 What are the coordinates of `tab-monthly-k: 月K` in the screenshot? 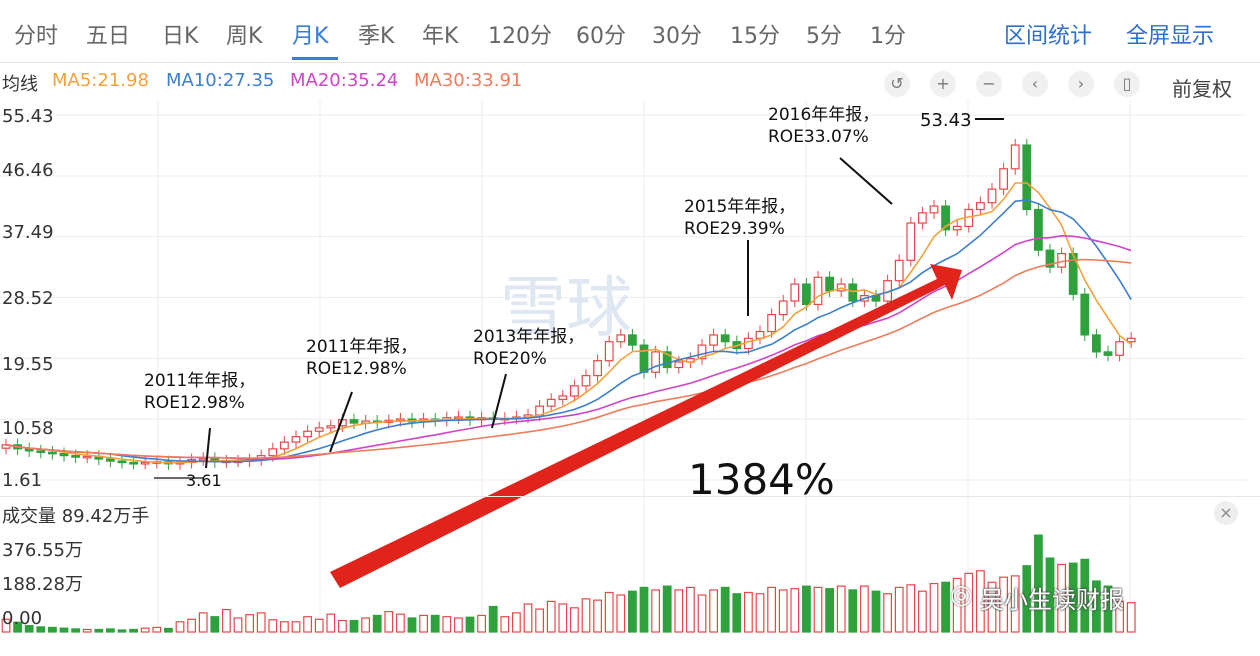 It's located at (310, 36).